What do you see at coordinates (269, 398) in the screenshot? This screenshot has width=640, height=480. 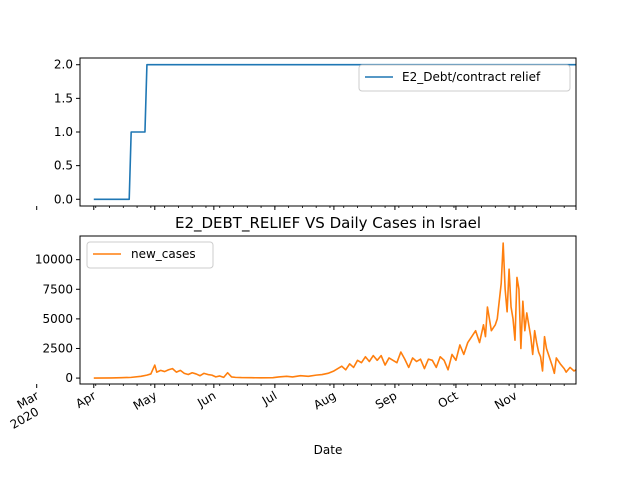 I see `x-tick-label: Jul` at bounding box center [269, 398].